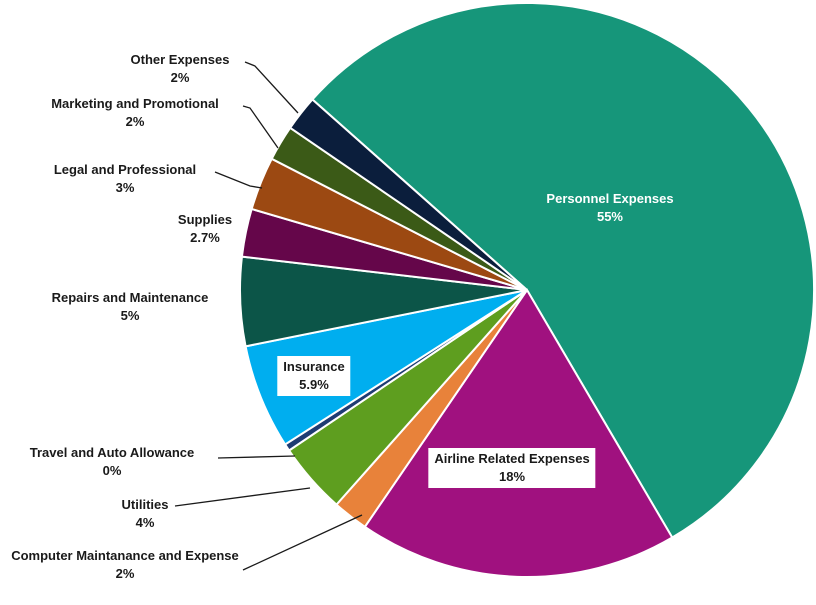 The image size is (816, 605). I want to click on slice-label: Travel and Auto Allowance 0%, so click(112, 462).